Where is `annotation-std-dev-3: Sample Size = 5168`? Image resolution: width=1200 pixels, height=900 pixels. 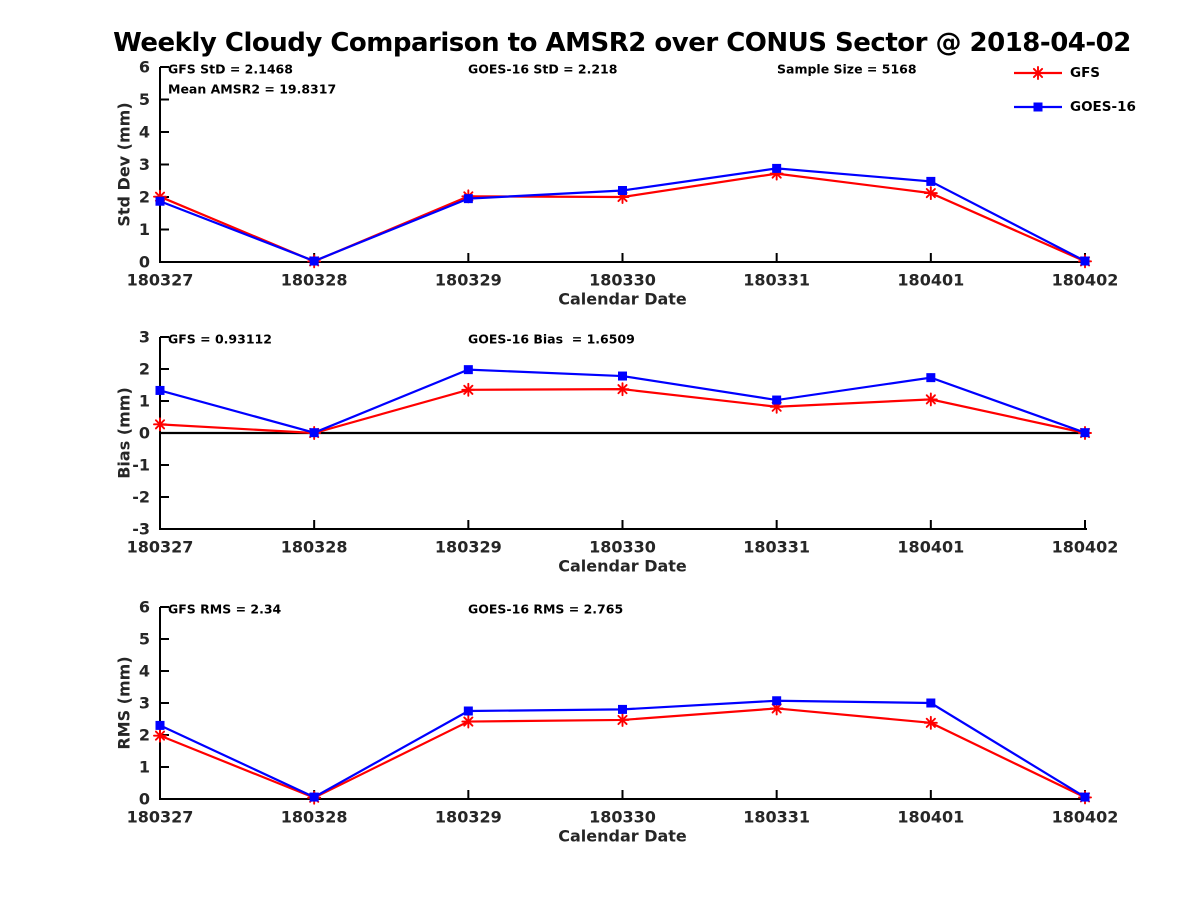
annotation-std-dev-3: Sample Size = 5168 is located at coordinates (847, 69).